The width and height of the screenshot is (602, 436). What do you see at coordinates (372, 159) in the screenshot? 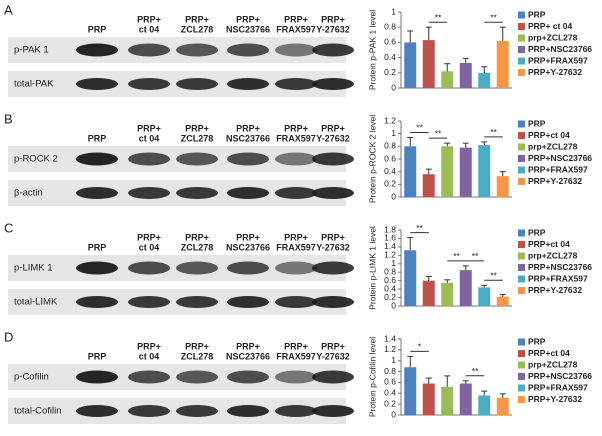
I see `y-axis-label: Protein p-ROCK 2 level` at bounding box center [372, 159].